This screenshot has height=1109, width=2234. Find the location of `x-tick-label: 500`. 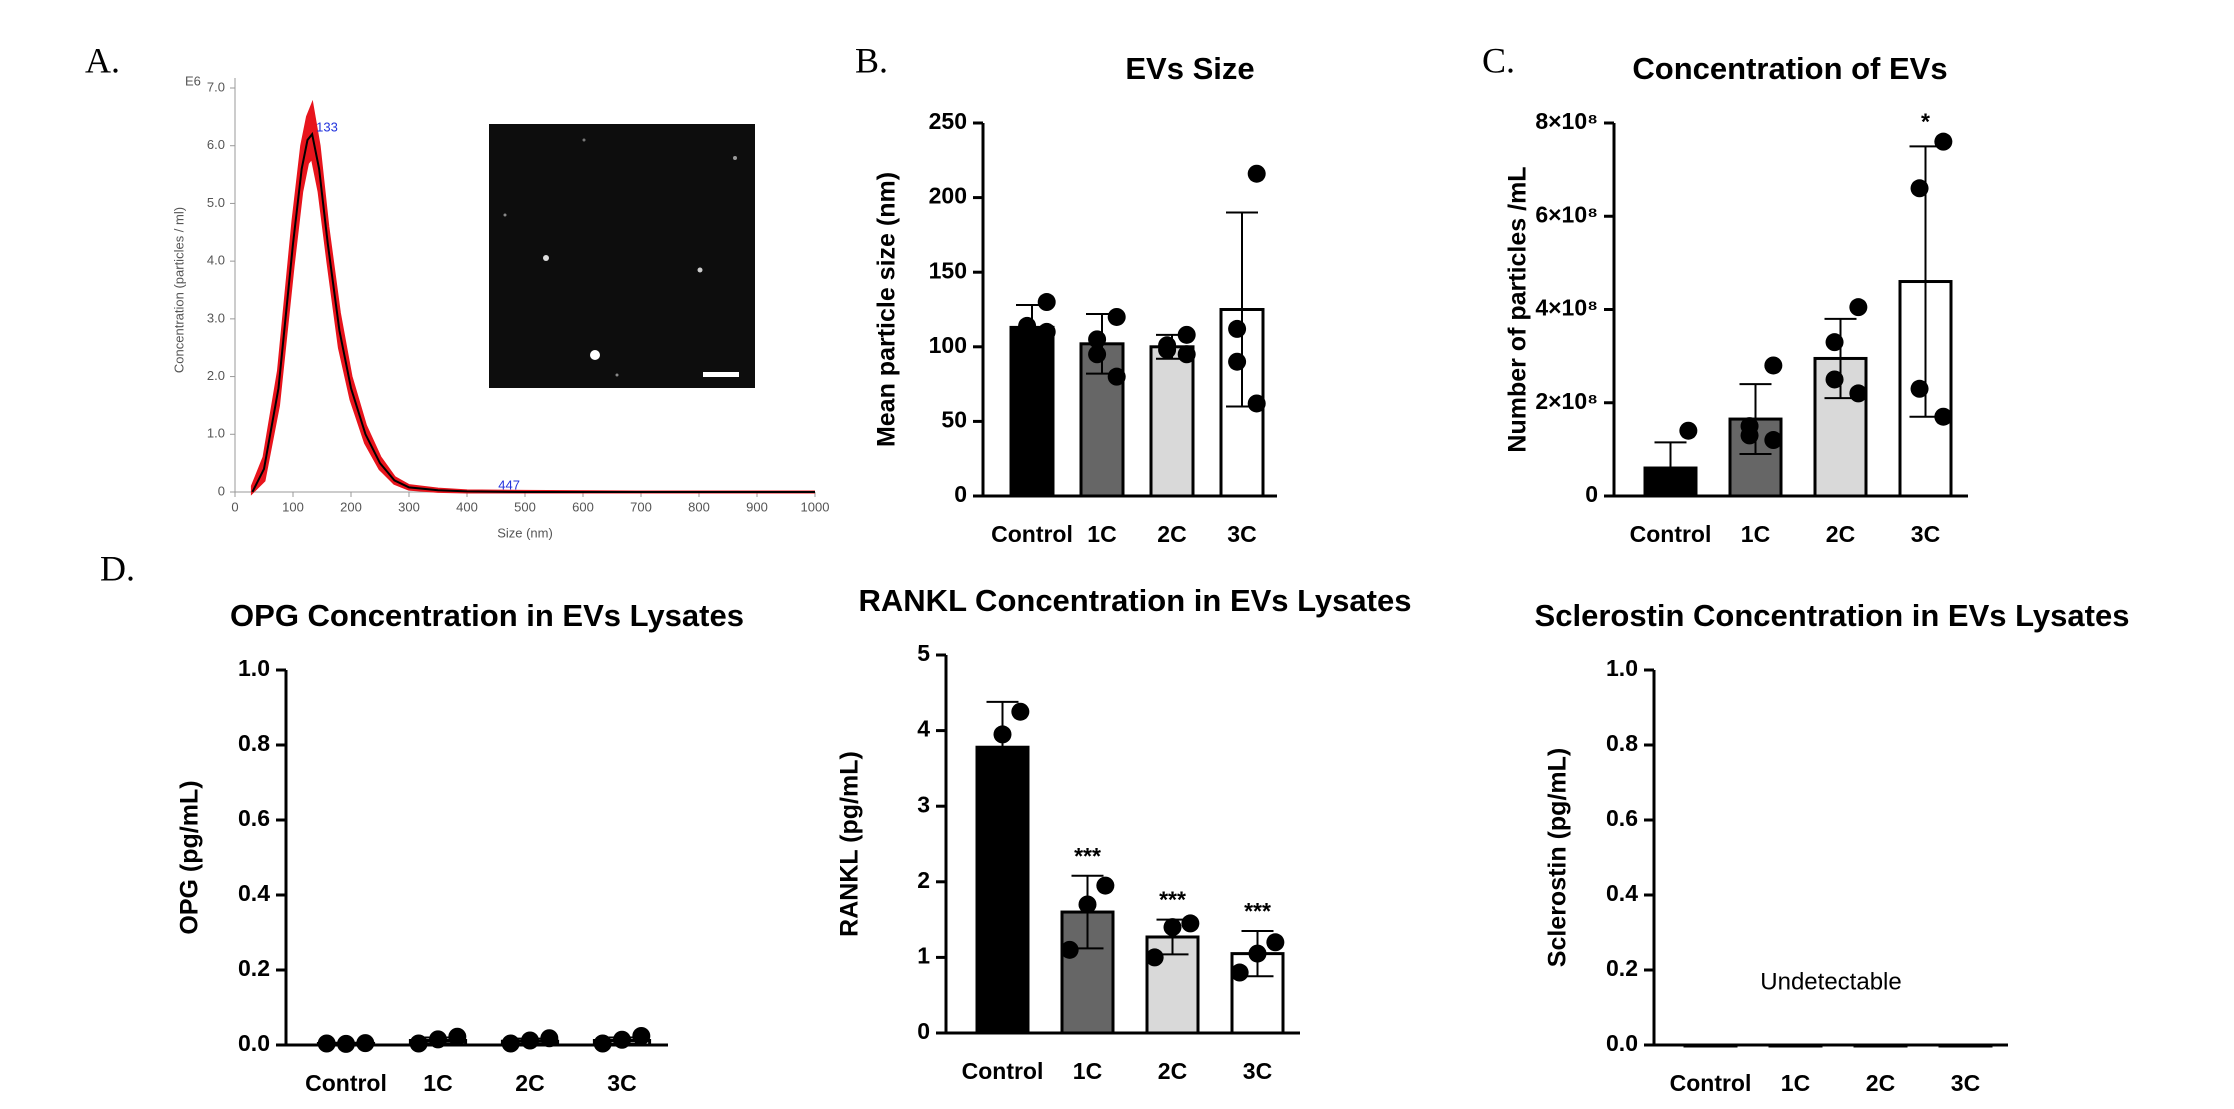

x-tick-label: 500 is located at coordinates (525, 506).